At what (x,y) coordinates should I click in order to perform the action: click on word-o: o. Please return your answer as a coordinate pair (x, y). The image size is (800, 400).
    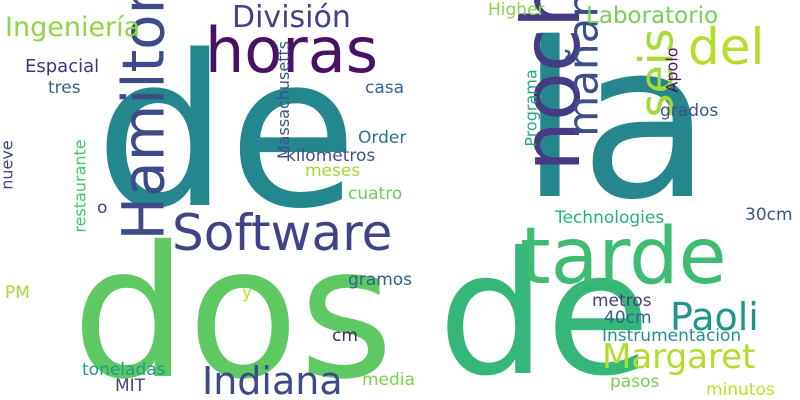
    Looking at the image, I should click on (102, 208).